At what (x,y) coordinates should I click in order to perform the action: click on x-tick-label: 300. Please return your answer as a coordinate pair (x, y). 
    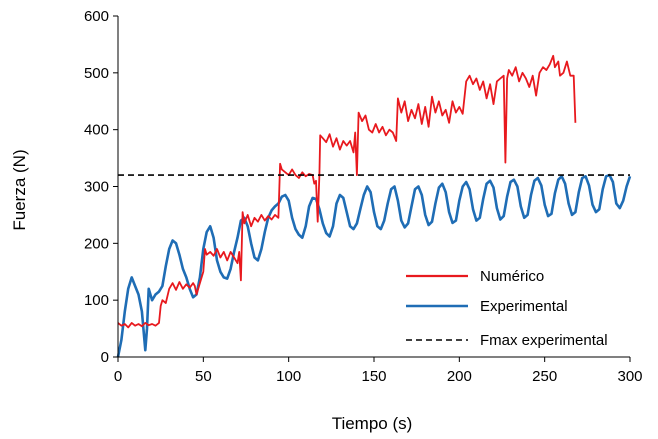
    Looking at the image, I should click on (629, 376).